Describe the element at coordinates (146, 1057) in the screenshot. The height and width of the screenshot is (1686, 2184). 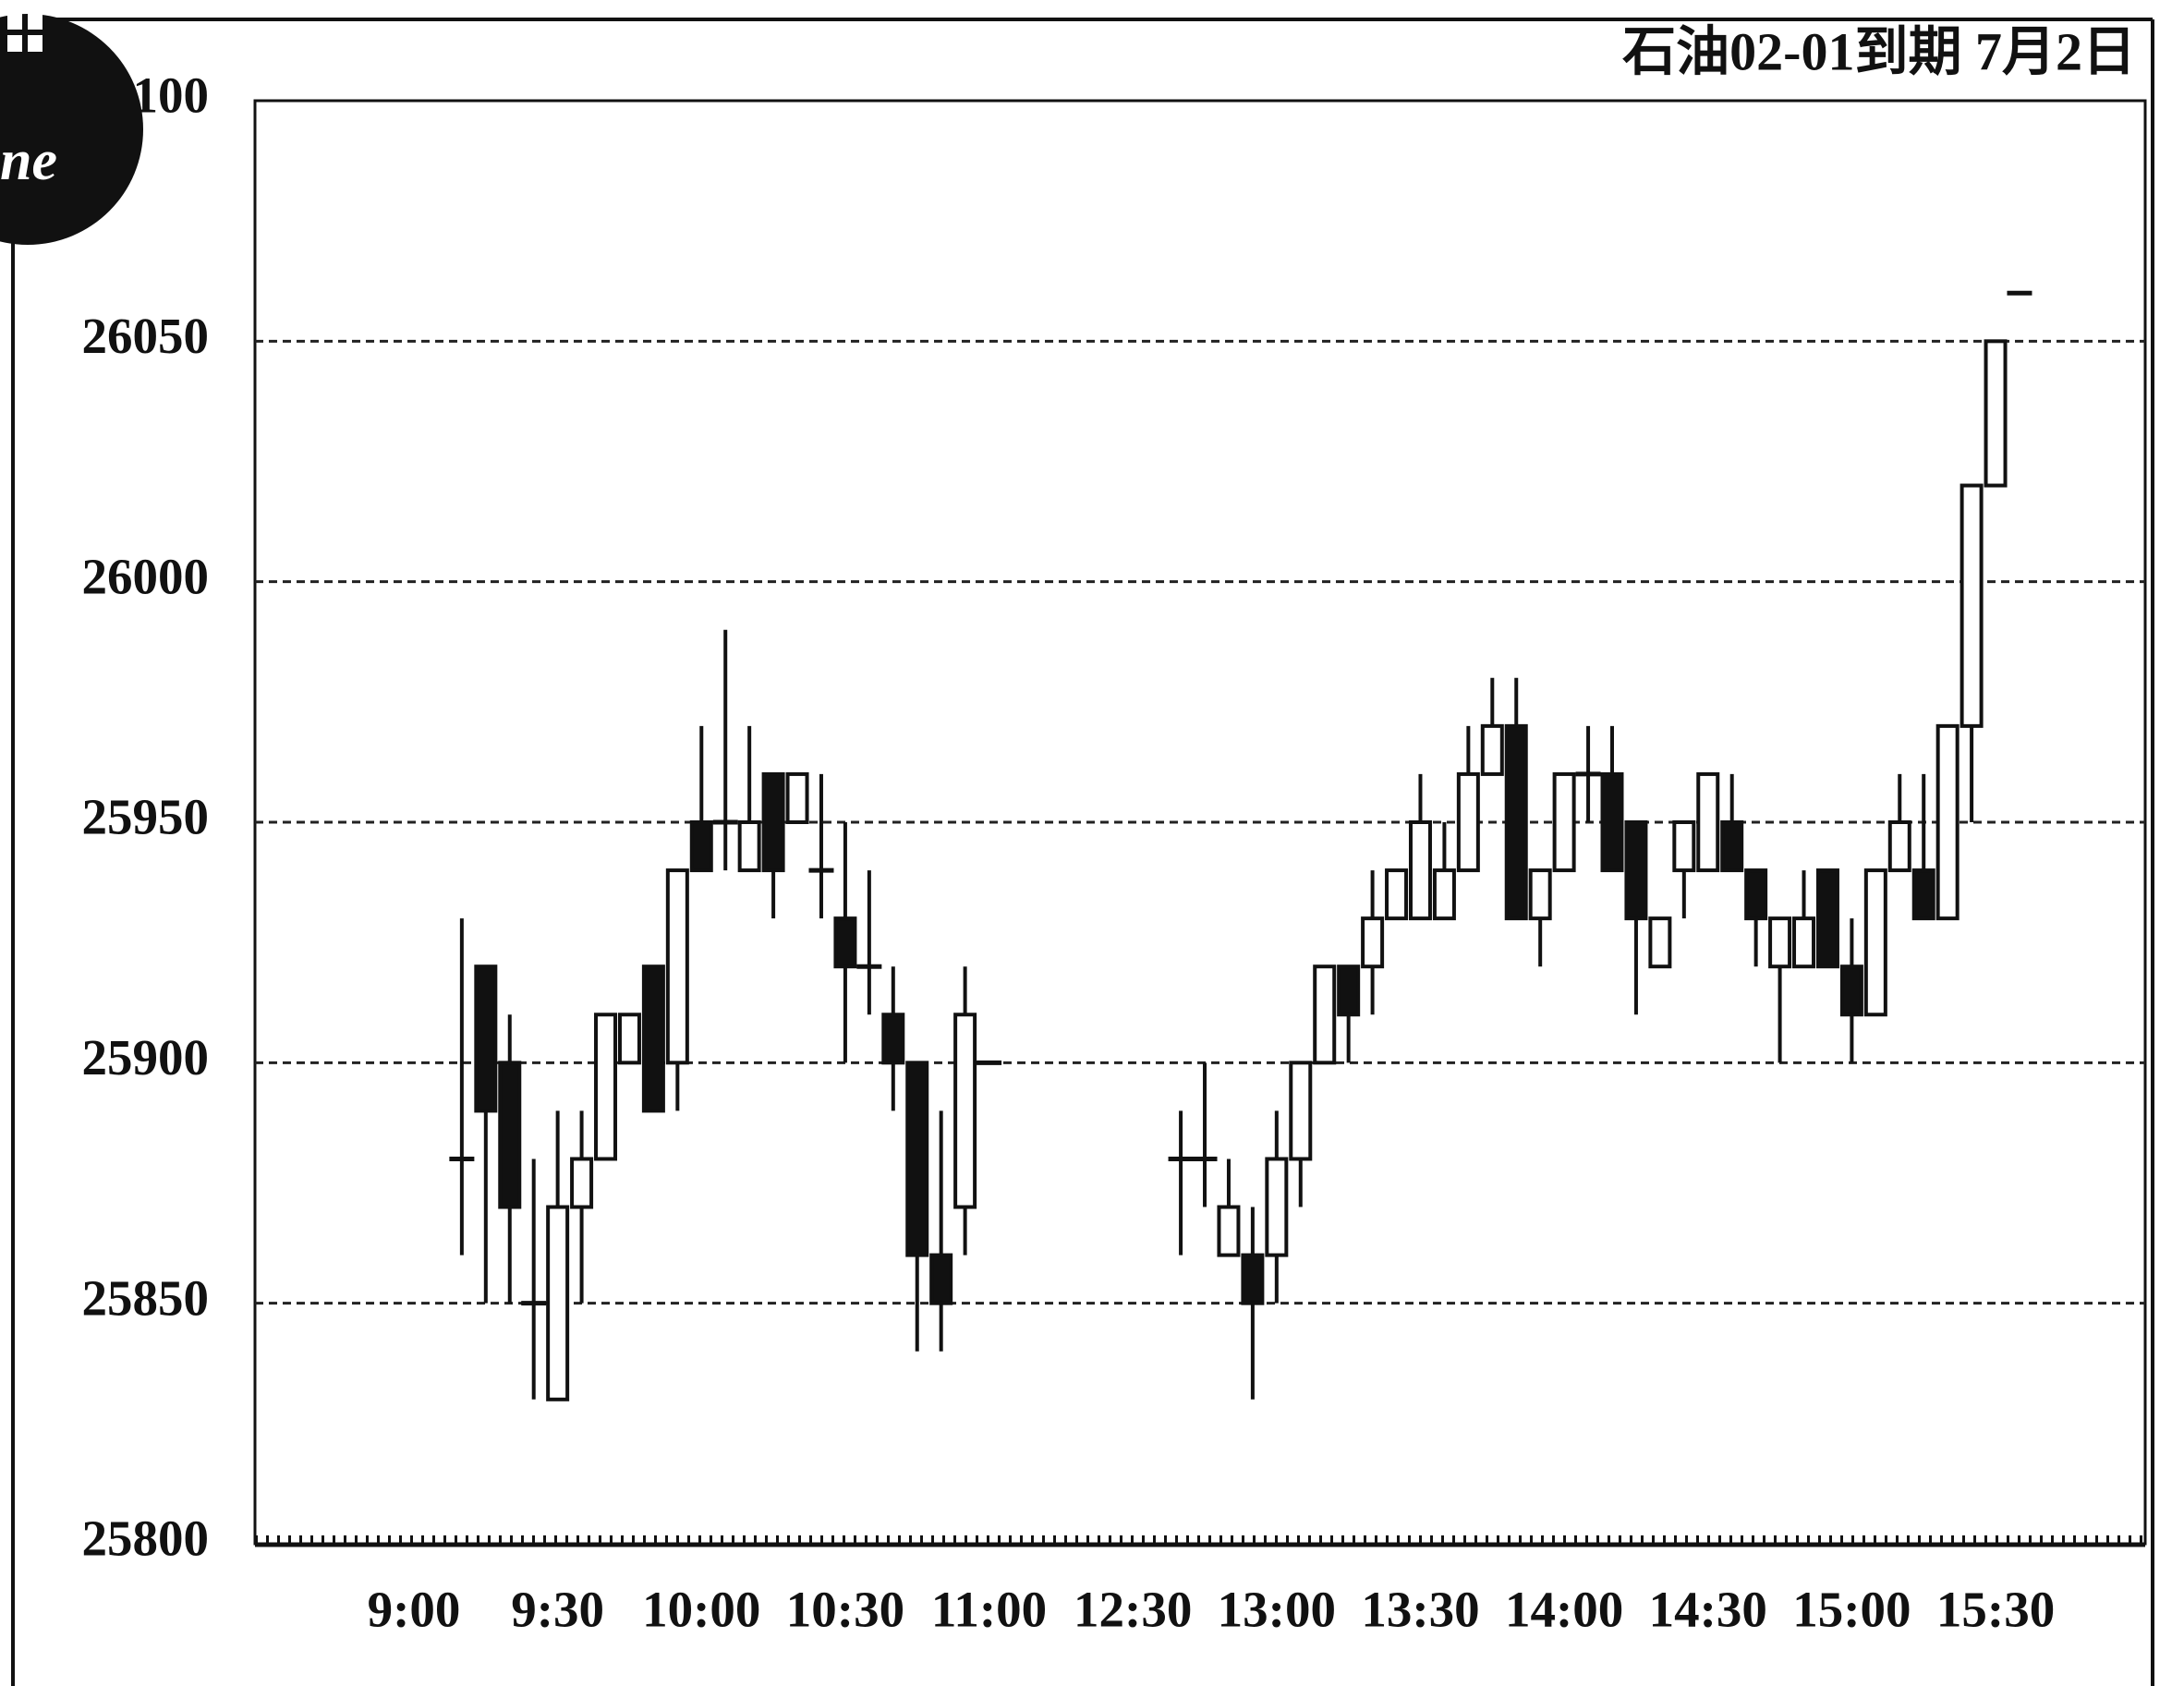
I see `y-tick-label: 25900` at that location.